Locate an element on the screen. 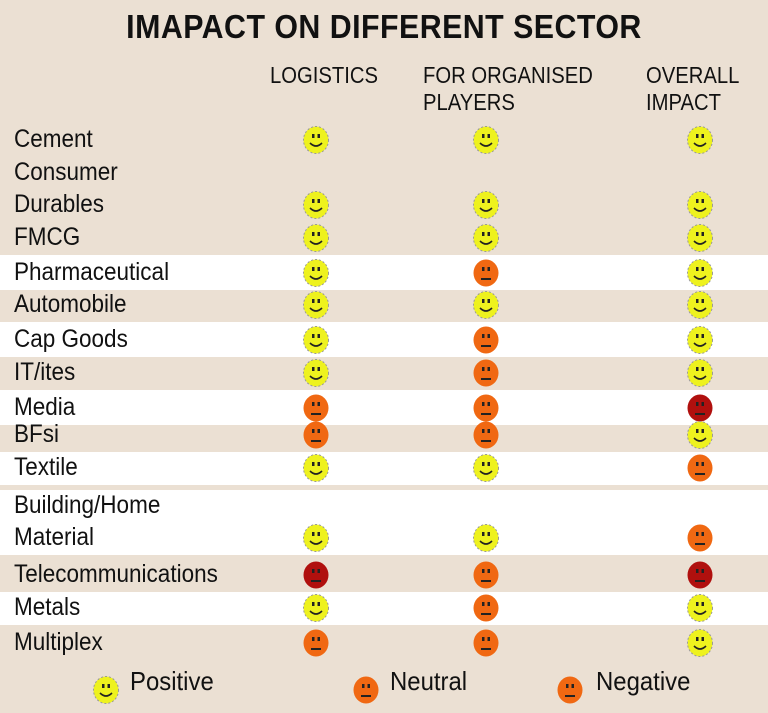 This screenshot has height=713, width=768. sector-label: IT/ites is located at coordinates (45, 372).